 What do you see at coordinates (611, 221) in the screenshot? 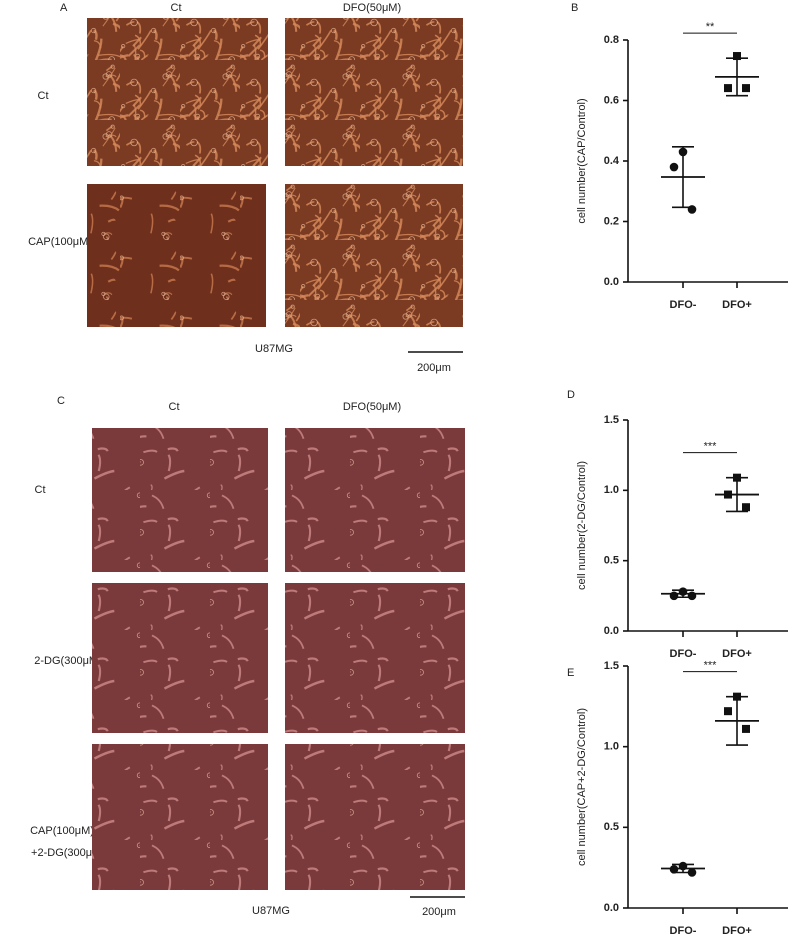
I see `y-tick-label: 0.2` at bounding box center [611, 221].